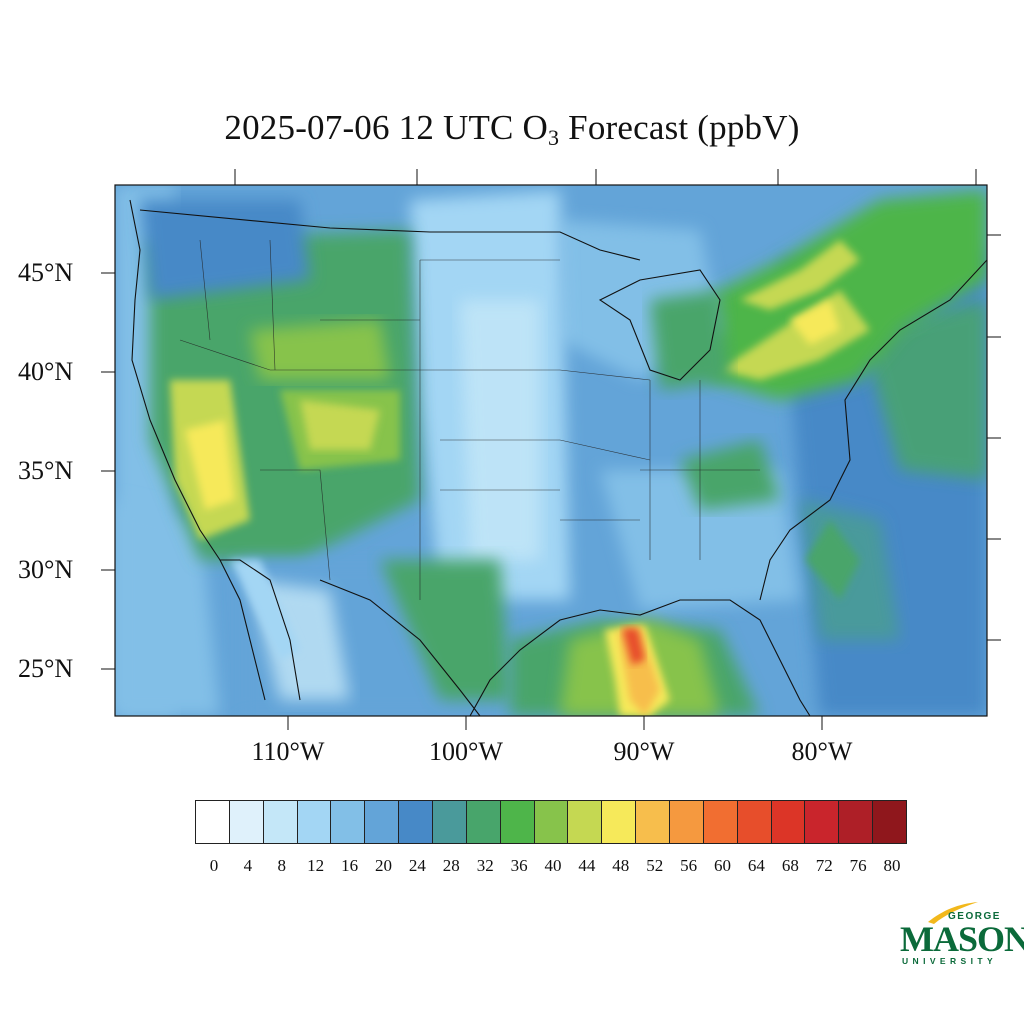  I want to click on colorbar-tick-20: 20, so click(383, 865).